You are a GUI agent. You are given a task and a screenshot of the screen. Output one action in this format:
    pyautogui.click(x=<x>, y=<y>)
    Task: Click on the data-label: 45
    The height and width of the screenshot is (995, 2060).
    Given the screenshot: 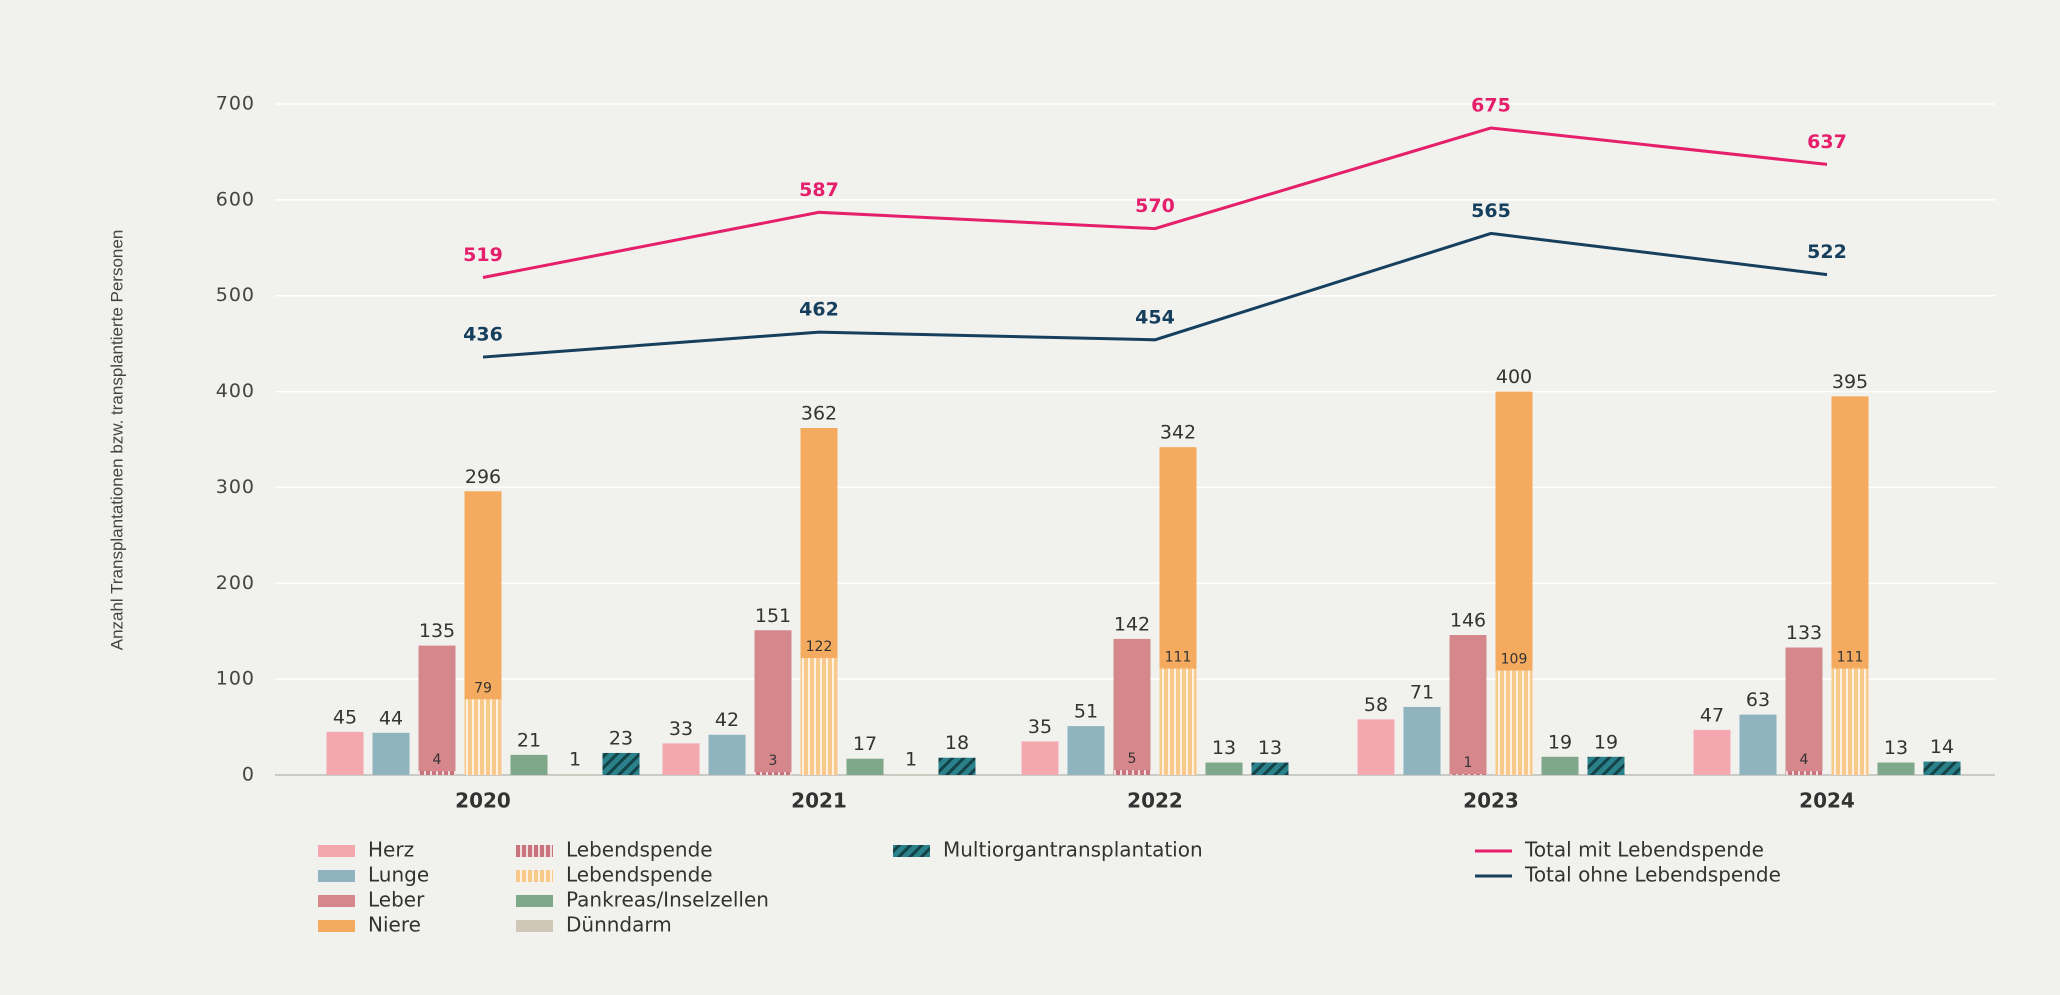 What is the action you would take?
    pyautogui.click(x=345, y=717)
    